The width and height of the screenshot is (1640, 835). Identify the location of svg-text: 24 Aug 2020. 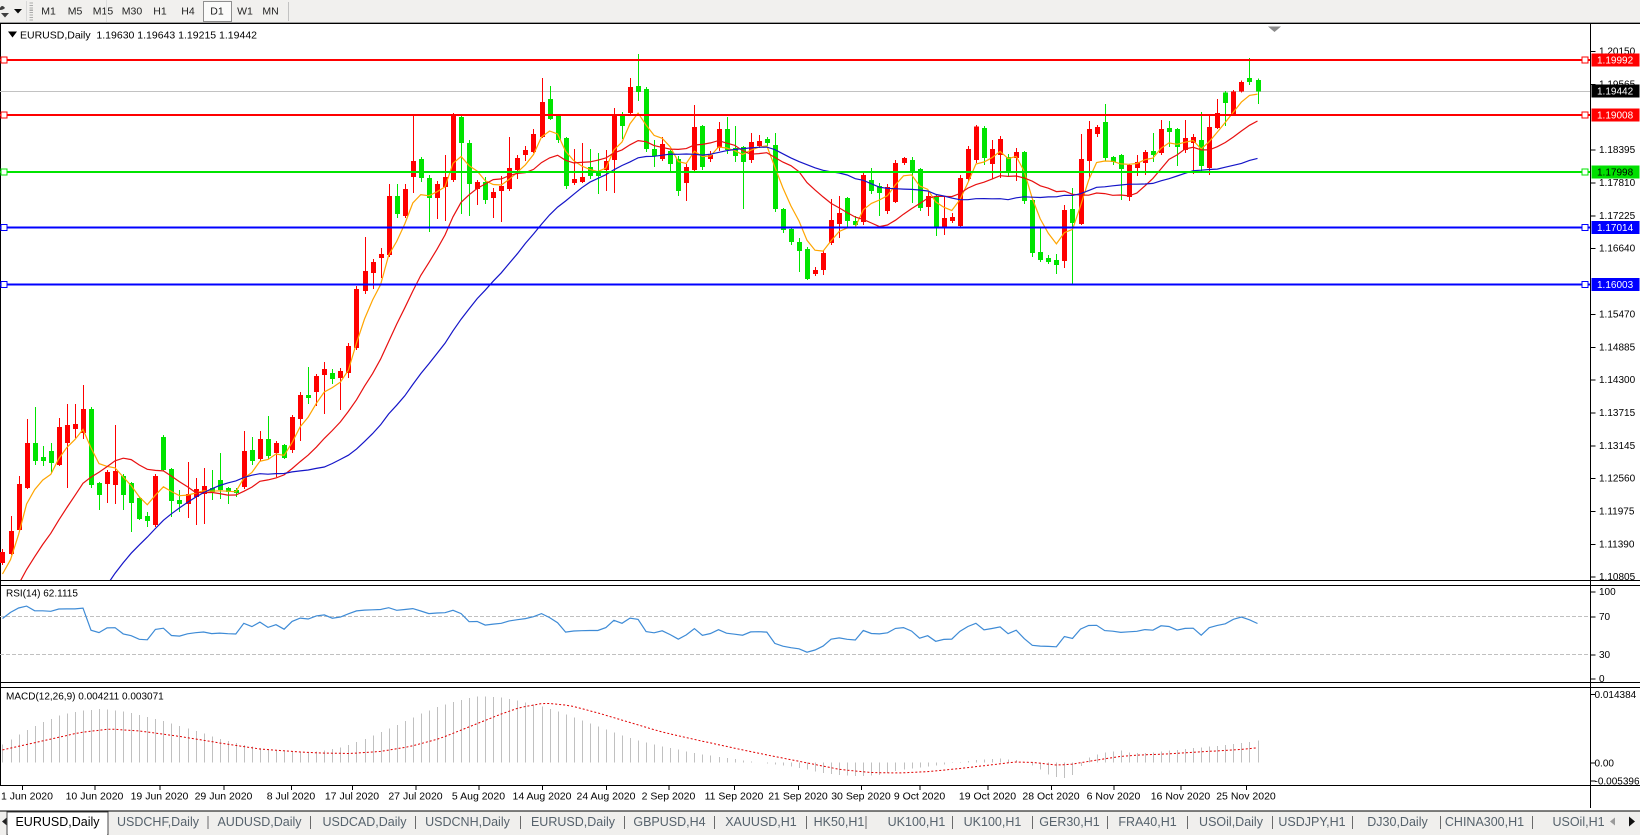
(606, 797).